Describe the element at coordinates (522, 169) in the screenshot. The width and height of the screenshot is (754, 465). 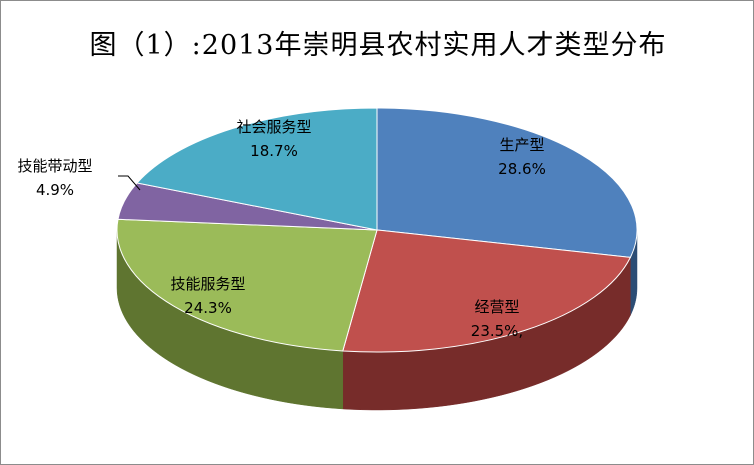
I see `label-production-value: 28.6%` at that location.